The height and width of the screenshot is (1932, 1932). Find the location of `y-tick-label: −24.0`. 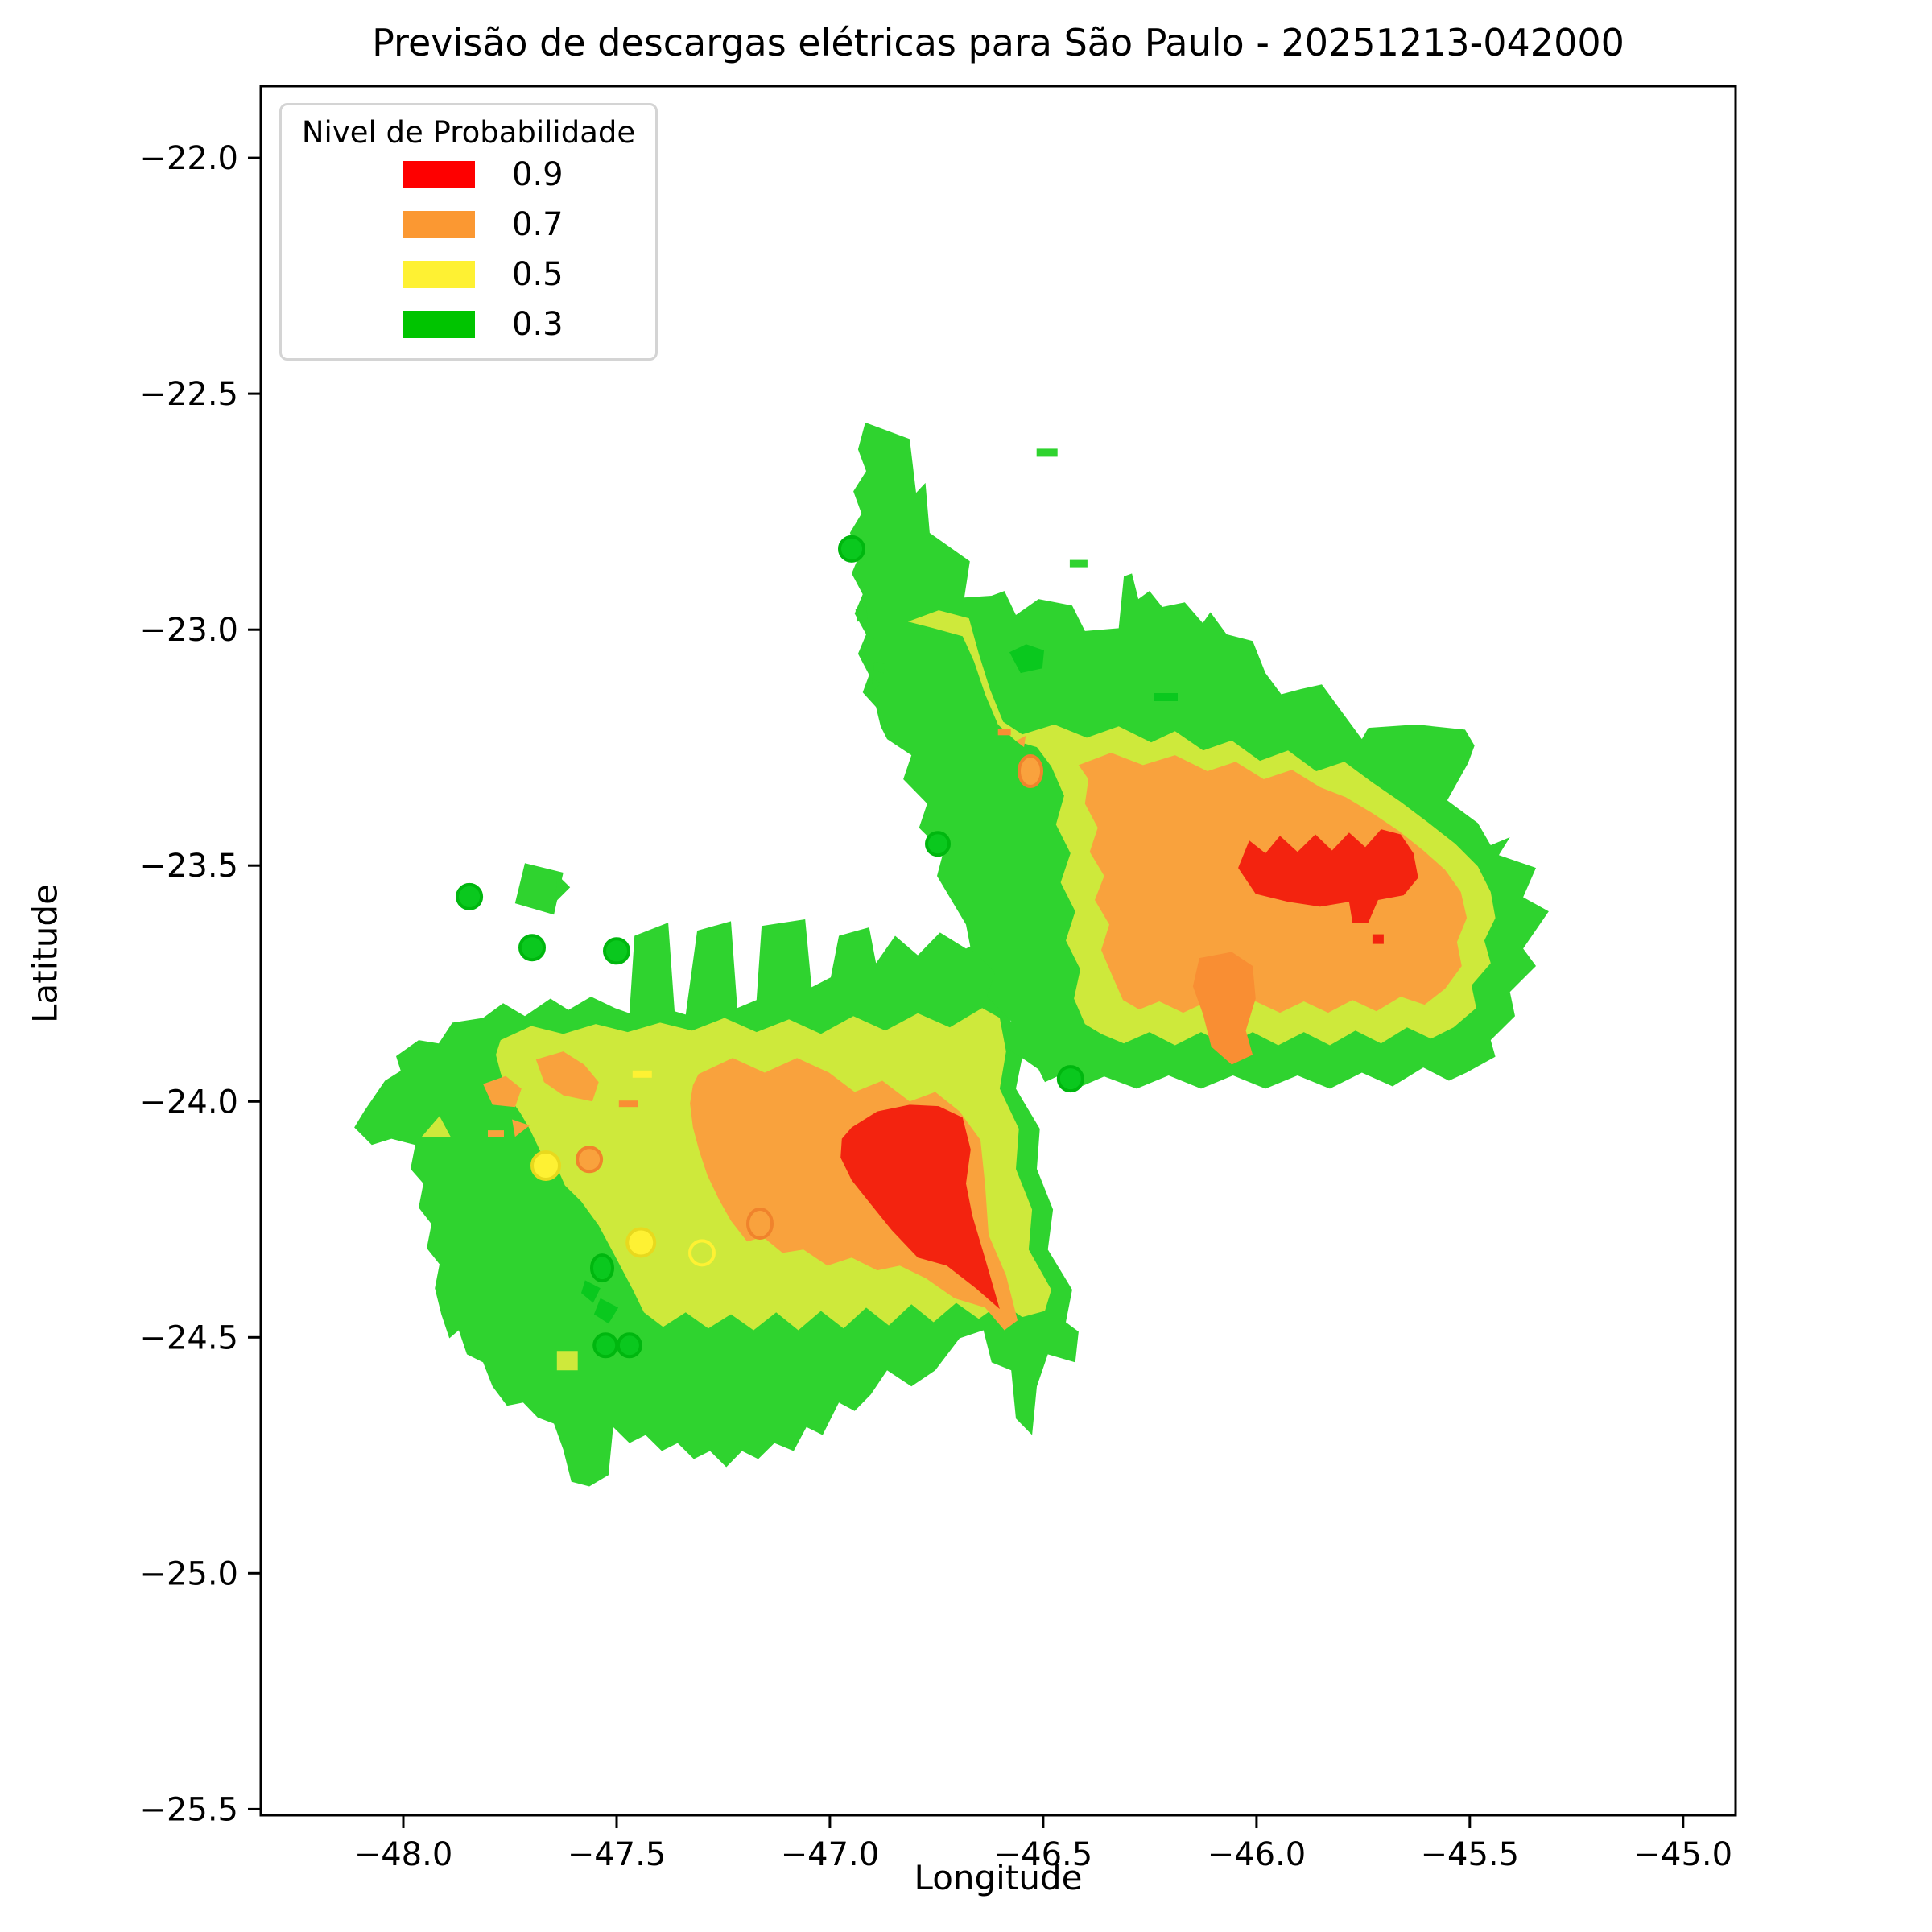

y-tick-label: −24.0 is located at coordinates (188, 1102).